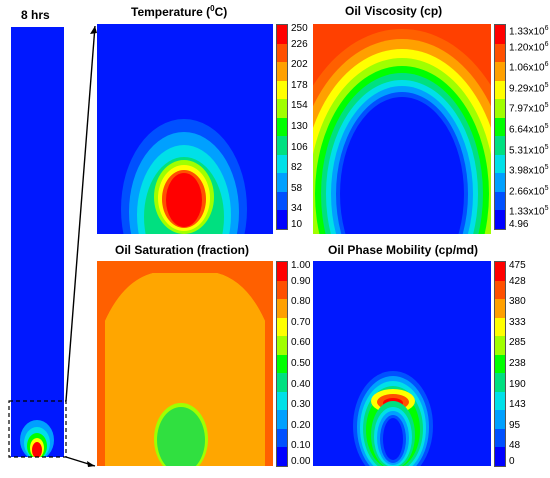 The width and height of the screenshot is (550, 478). Describe the element at coordinates (402, 131) in the screenshot. I see `viscosity-contours` at that location.